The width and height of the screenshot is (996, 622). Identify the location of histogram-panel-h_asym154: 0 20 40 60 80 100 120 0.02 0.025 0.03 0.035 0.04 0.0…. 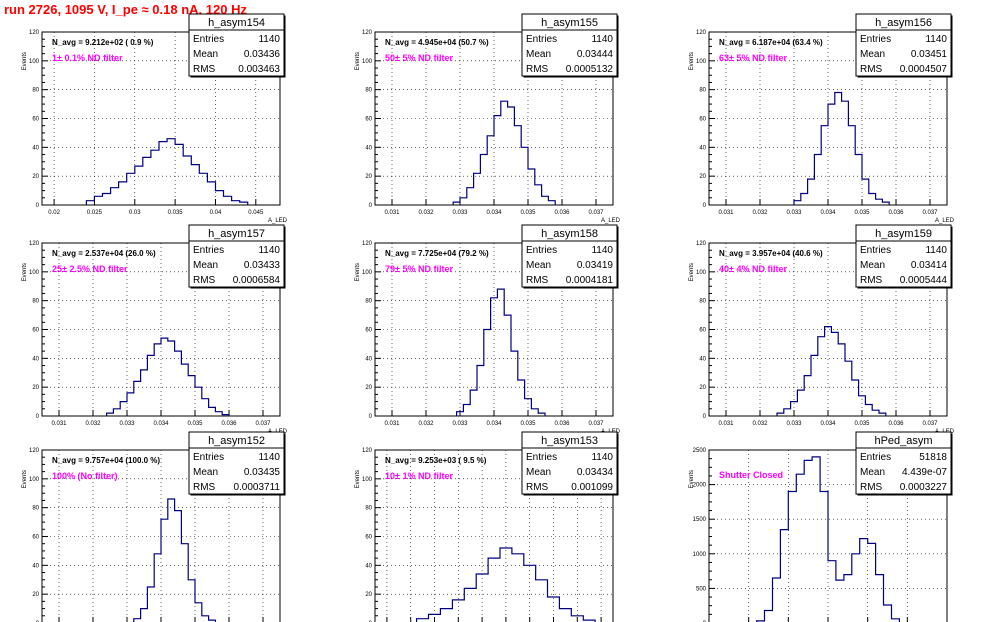
(155, 118).